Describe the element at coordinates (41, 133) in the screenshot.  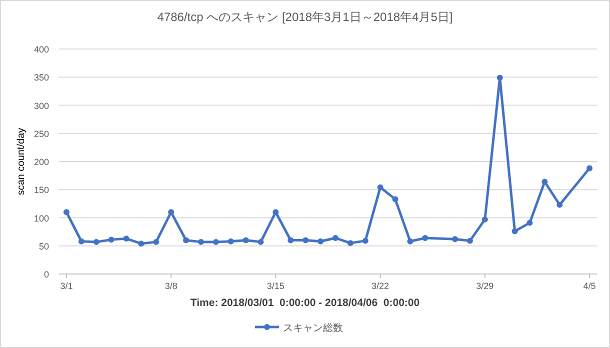
I see `y-tick-label: 250` at that location.